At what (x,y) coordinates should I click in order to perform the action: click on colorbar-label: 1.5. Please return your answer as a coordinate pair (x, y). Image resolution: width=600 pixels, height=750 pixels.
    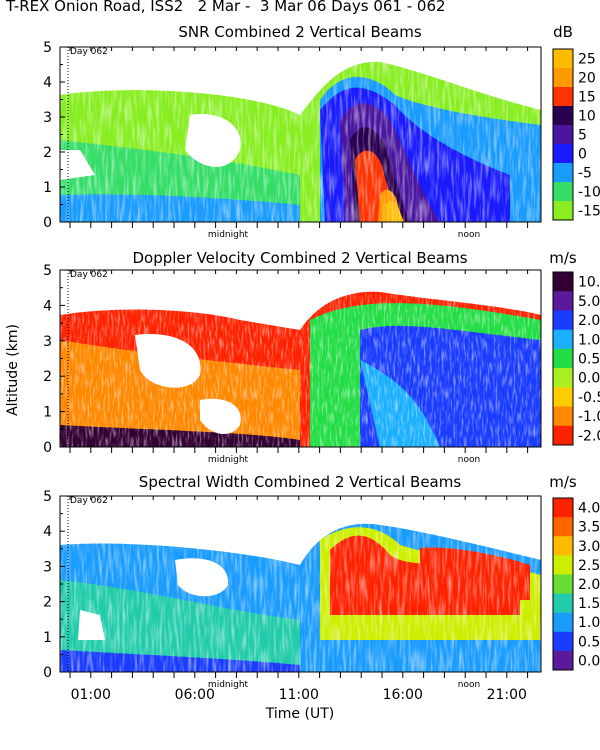
    Looking at the image, I should click on (589, 604).